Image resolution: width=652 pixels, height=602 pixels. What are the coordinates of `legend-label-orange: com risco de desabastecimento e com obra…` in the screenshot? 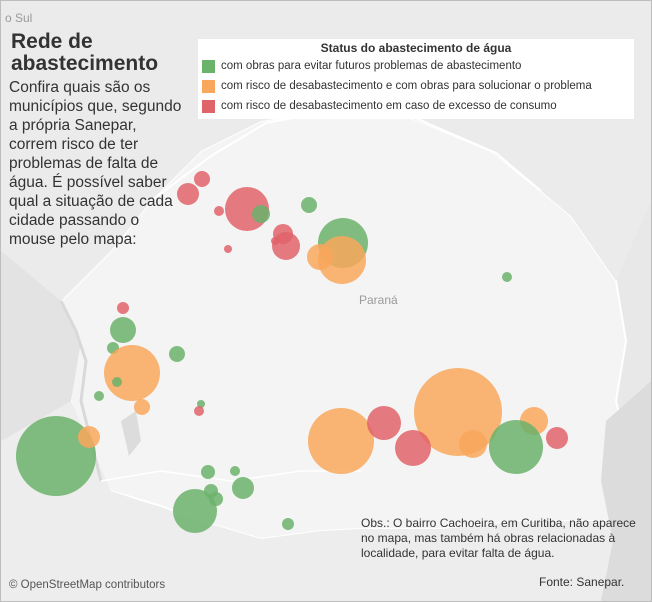 It's located at (406, 86).